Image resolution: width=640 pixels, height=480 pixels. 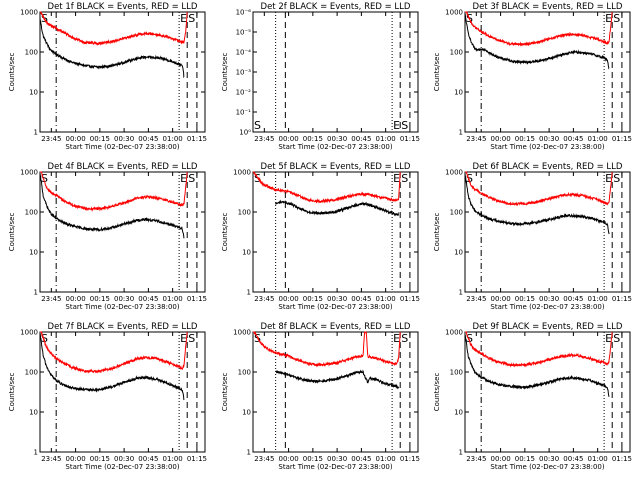 What do you see at coordinates (548, 7) in the screenshot?
I see `panel-title: Det 3f BLACK = Events, RED = LLD` at bounding box center [548, 7].